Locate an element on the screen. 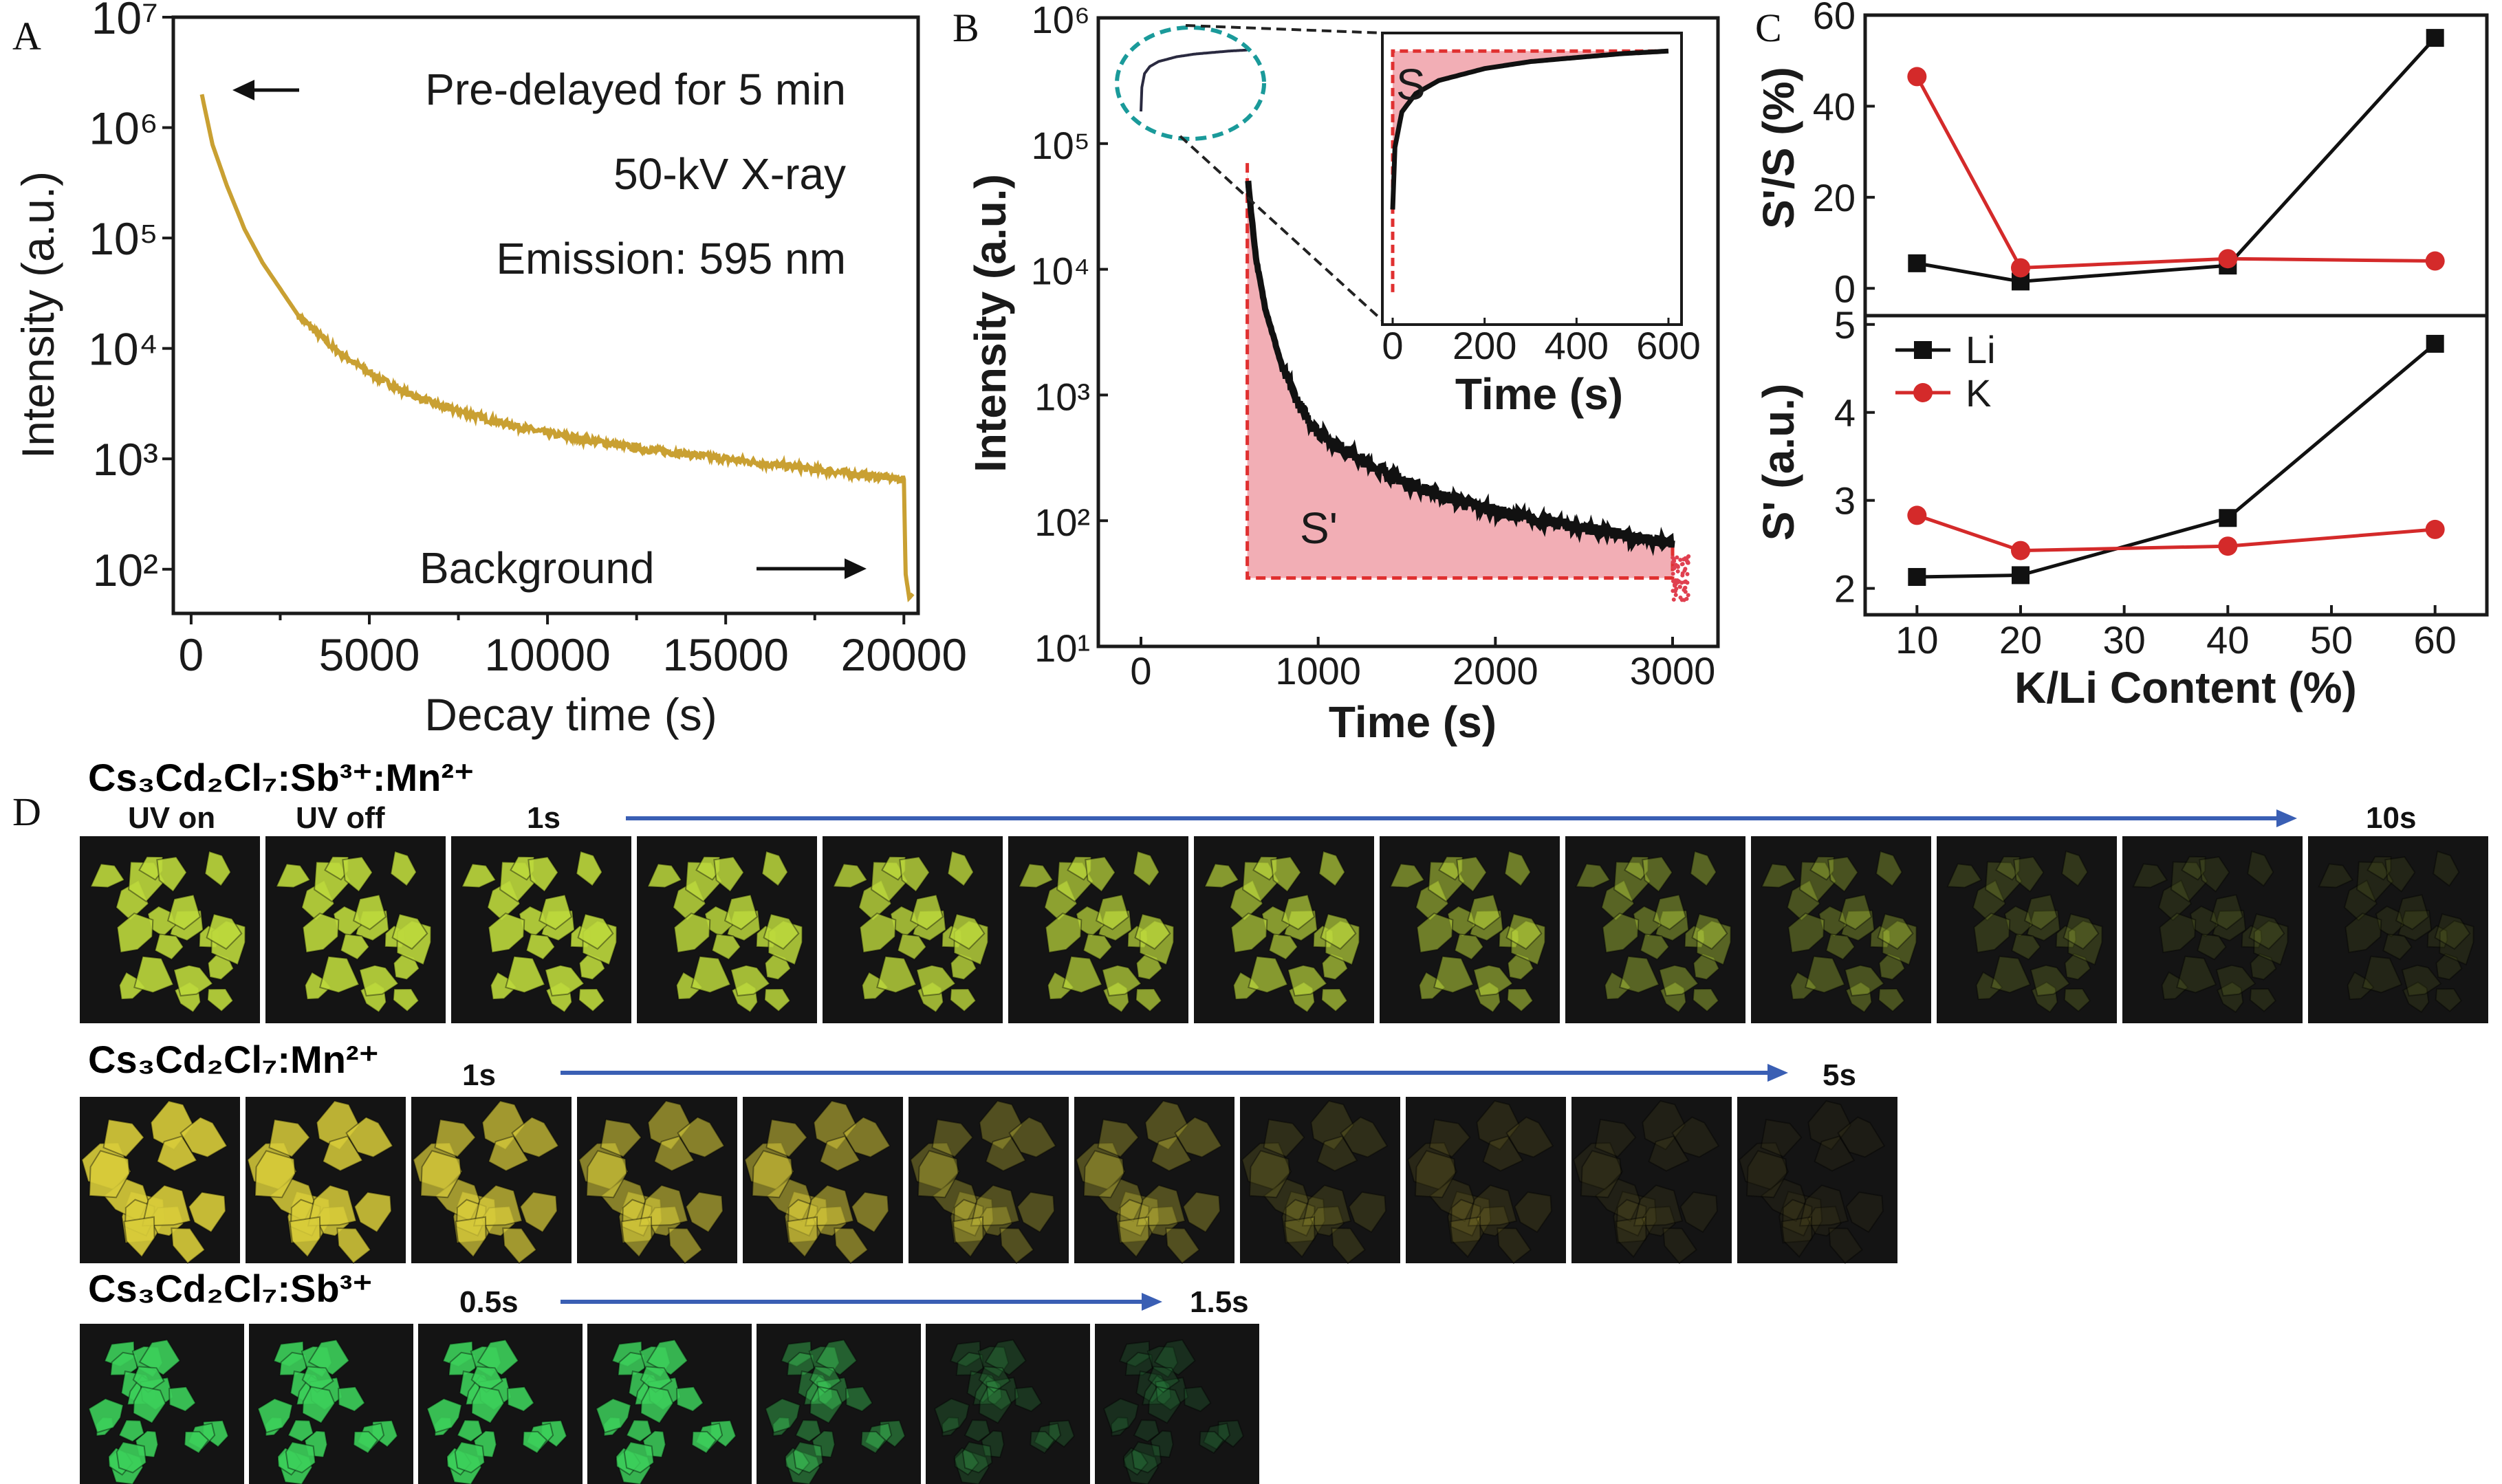  y-tick-label: 10¹ is located at coordinates (1062, 648).